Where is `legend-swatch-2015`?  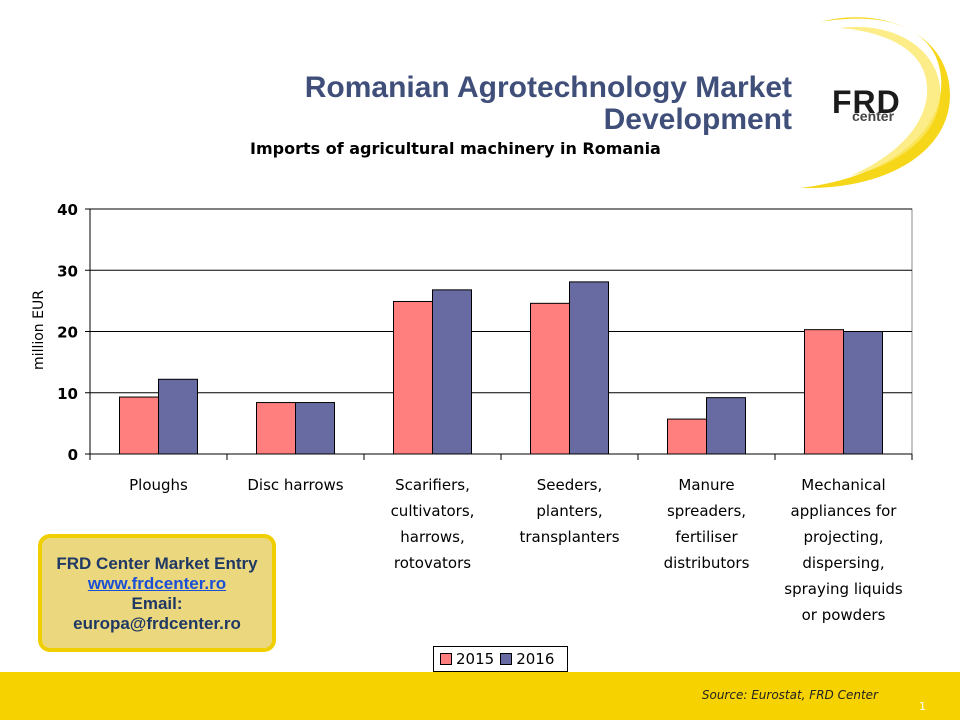
legend-swatch-2015 is located at coordinates (446, 659).